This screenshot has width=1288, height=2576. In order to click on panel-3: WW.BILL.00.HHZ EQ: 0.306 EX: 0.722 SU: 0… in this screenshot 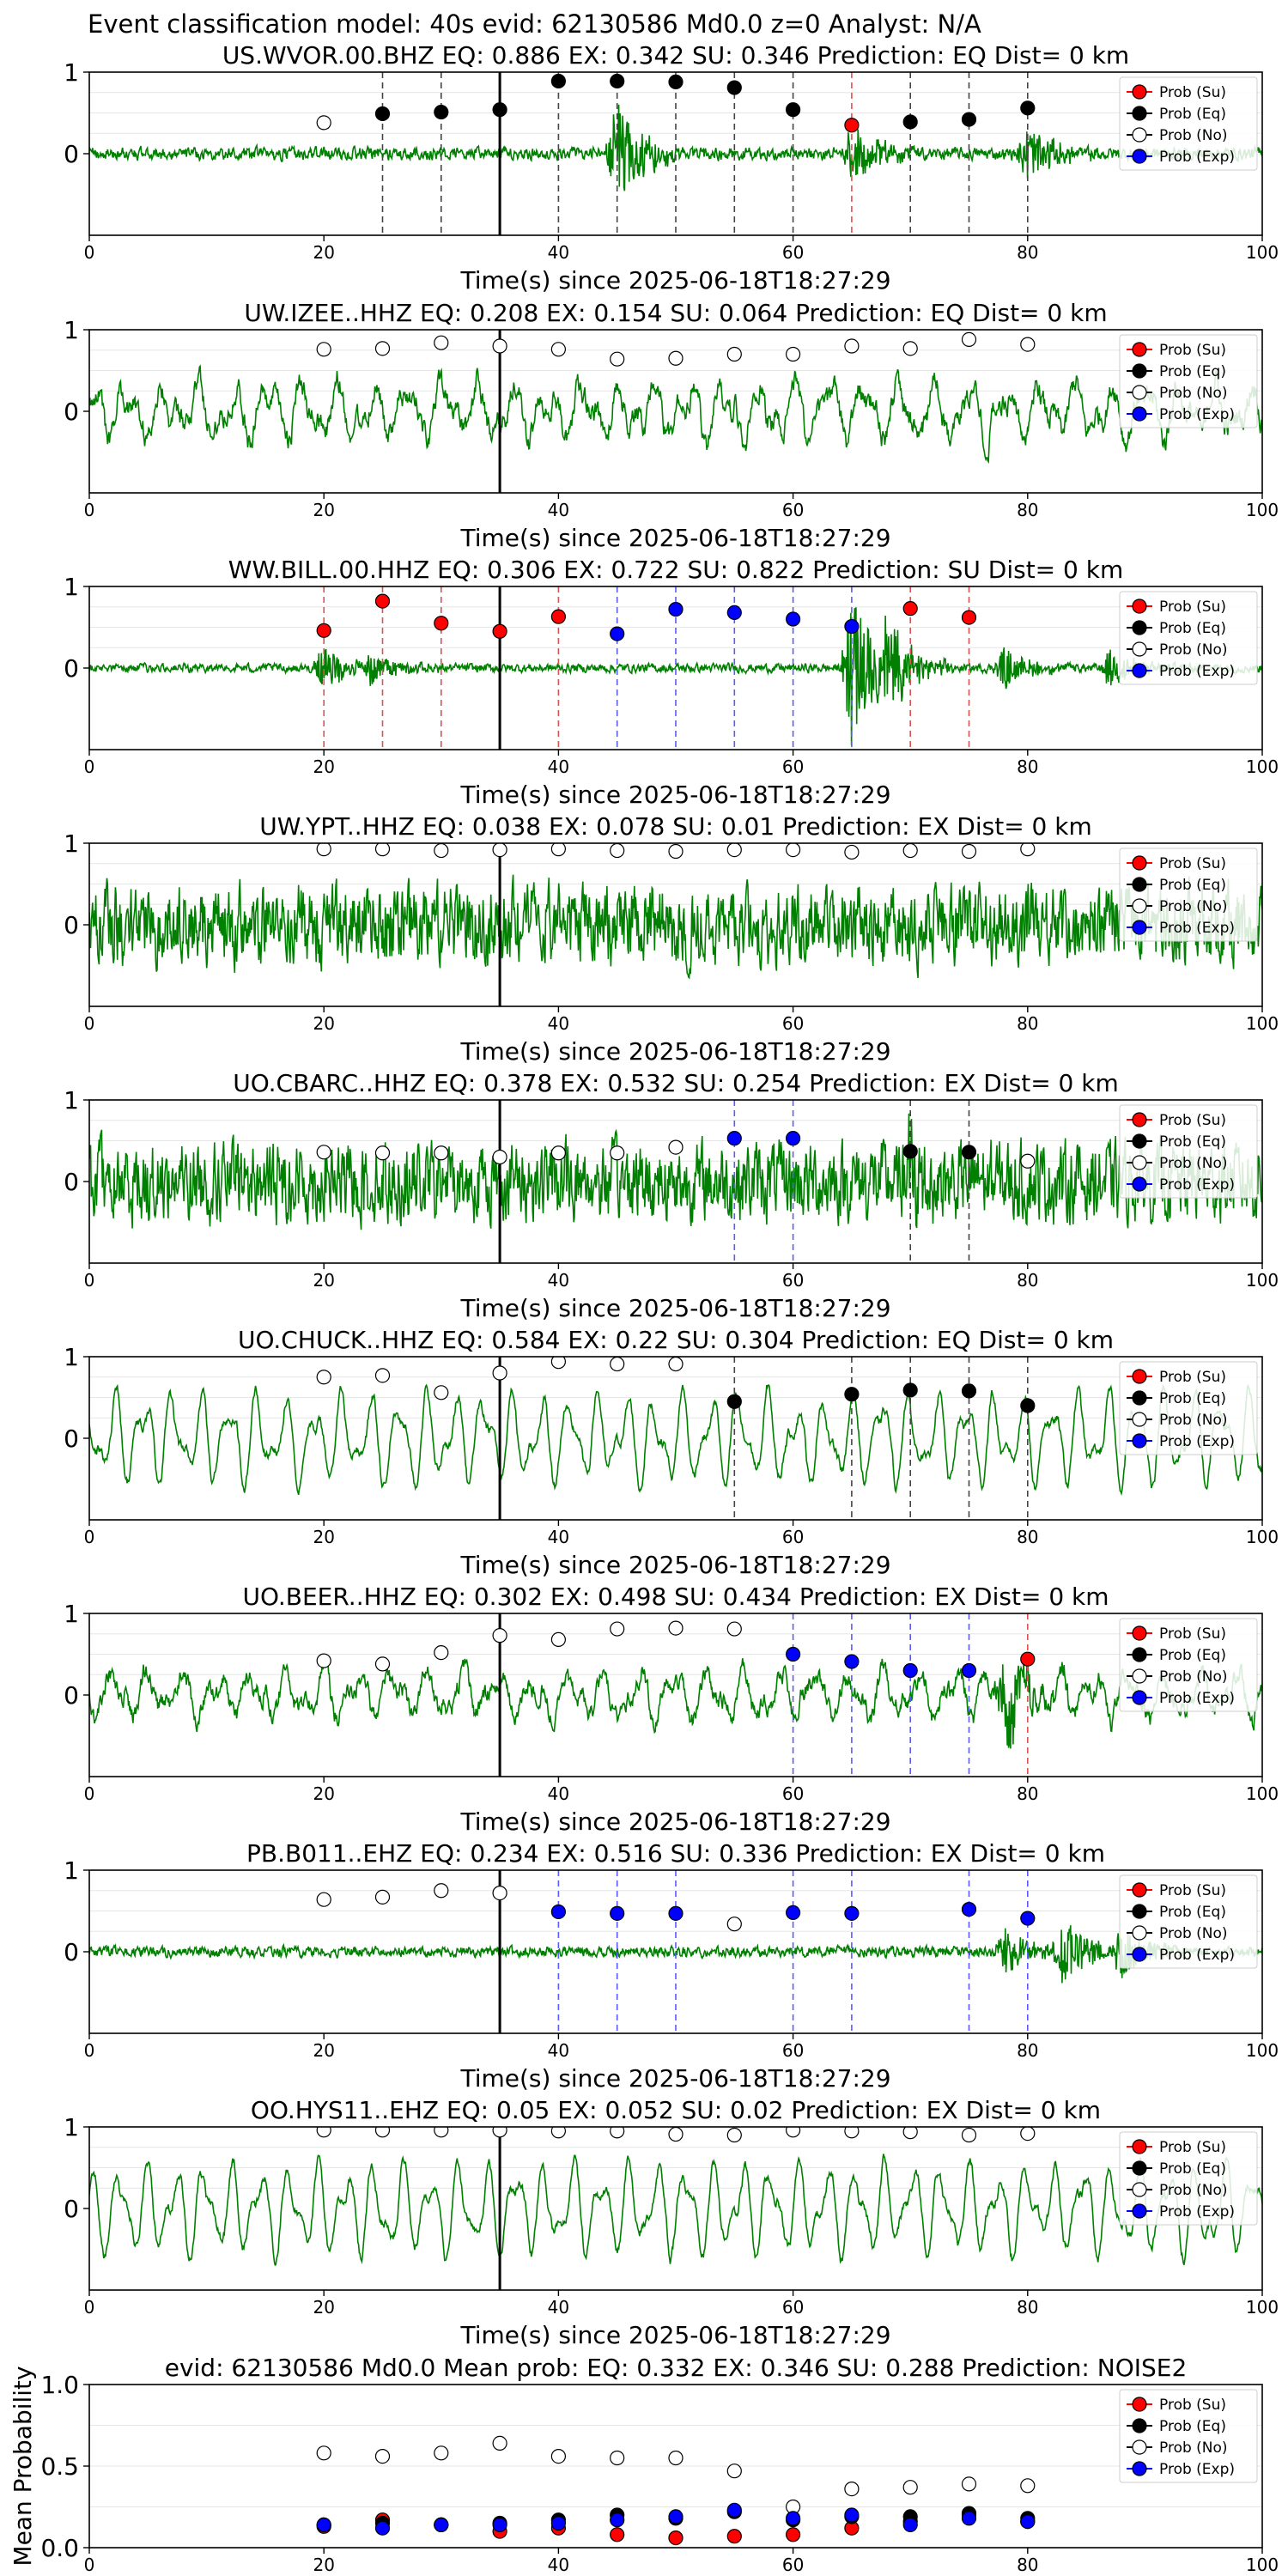, I will do `click(671, 682)`.